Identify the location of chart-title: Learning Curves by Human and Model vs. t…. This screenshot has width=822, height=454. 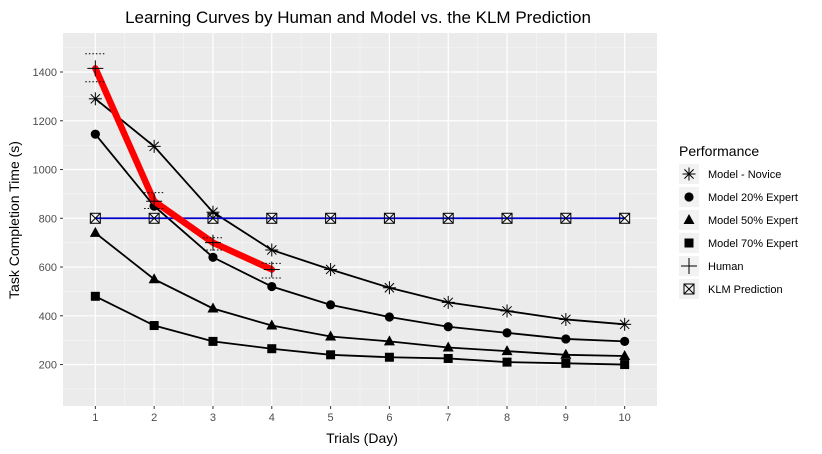
(358, 17).